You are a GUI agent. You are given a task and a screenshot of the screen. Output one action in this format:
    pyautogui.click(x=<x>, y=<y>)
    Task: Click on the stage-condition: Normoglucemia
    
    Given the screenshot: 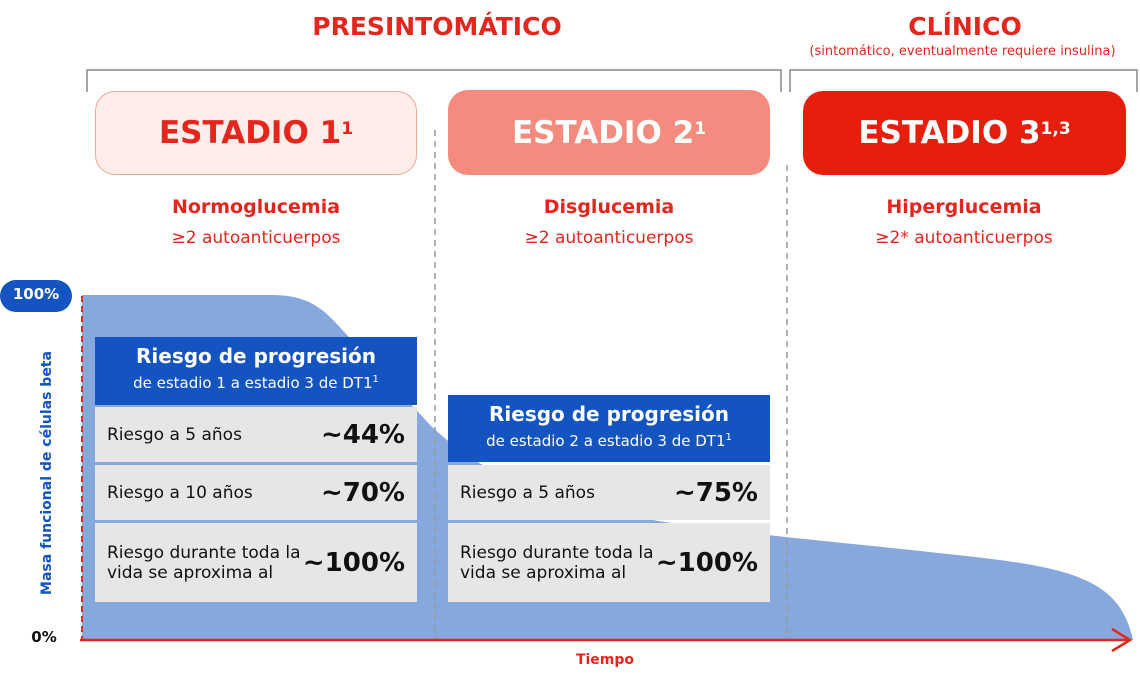 What is the action you would take?
    pyautogui.click(x=256, y=207)
    